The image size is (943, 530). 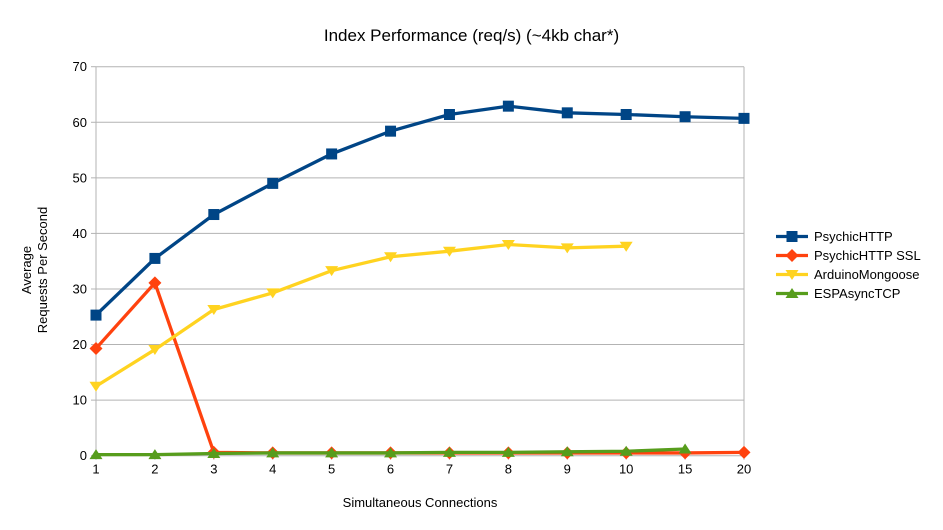 I want to click on legend-item-label: PsychicHTTP SSL, so click(x=867, y=255).